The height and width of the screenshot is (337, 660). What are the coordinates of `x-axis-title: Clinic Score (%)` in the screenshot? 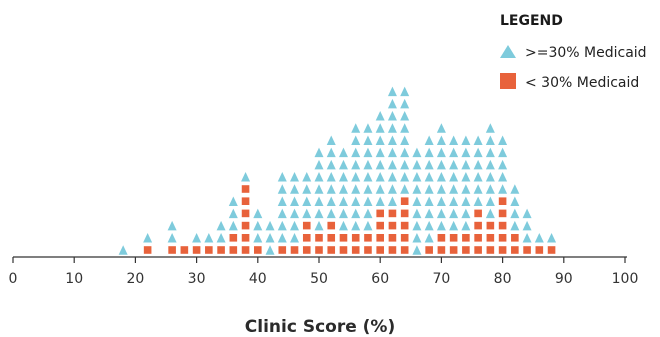 It's located at (320, 327).